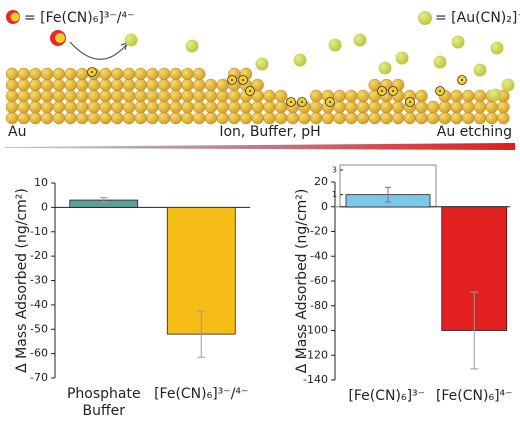 The image size is (520, 427). What do you see at coordinates (474, 330) in the screenshot?
I see `error-bar` at bounding box center [474, 330].